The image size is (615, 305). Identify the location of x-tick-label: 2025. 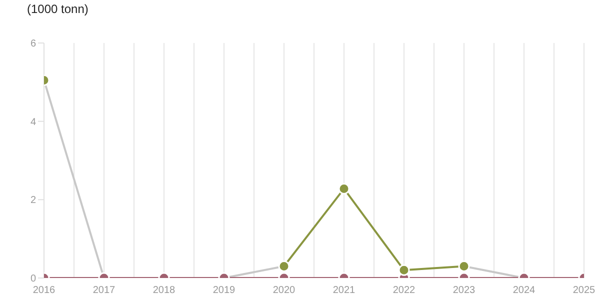
(584, 290).